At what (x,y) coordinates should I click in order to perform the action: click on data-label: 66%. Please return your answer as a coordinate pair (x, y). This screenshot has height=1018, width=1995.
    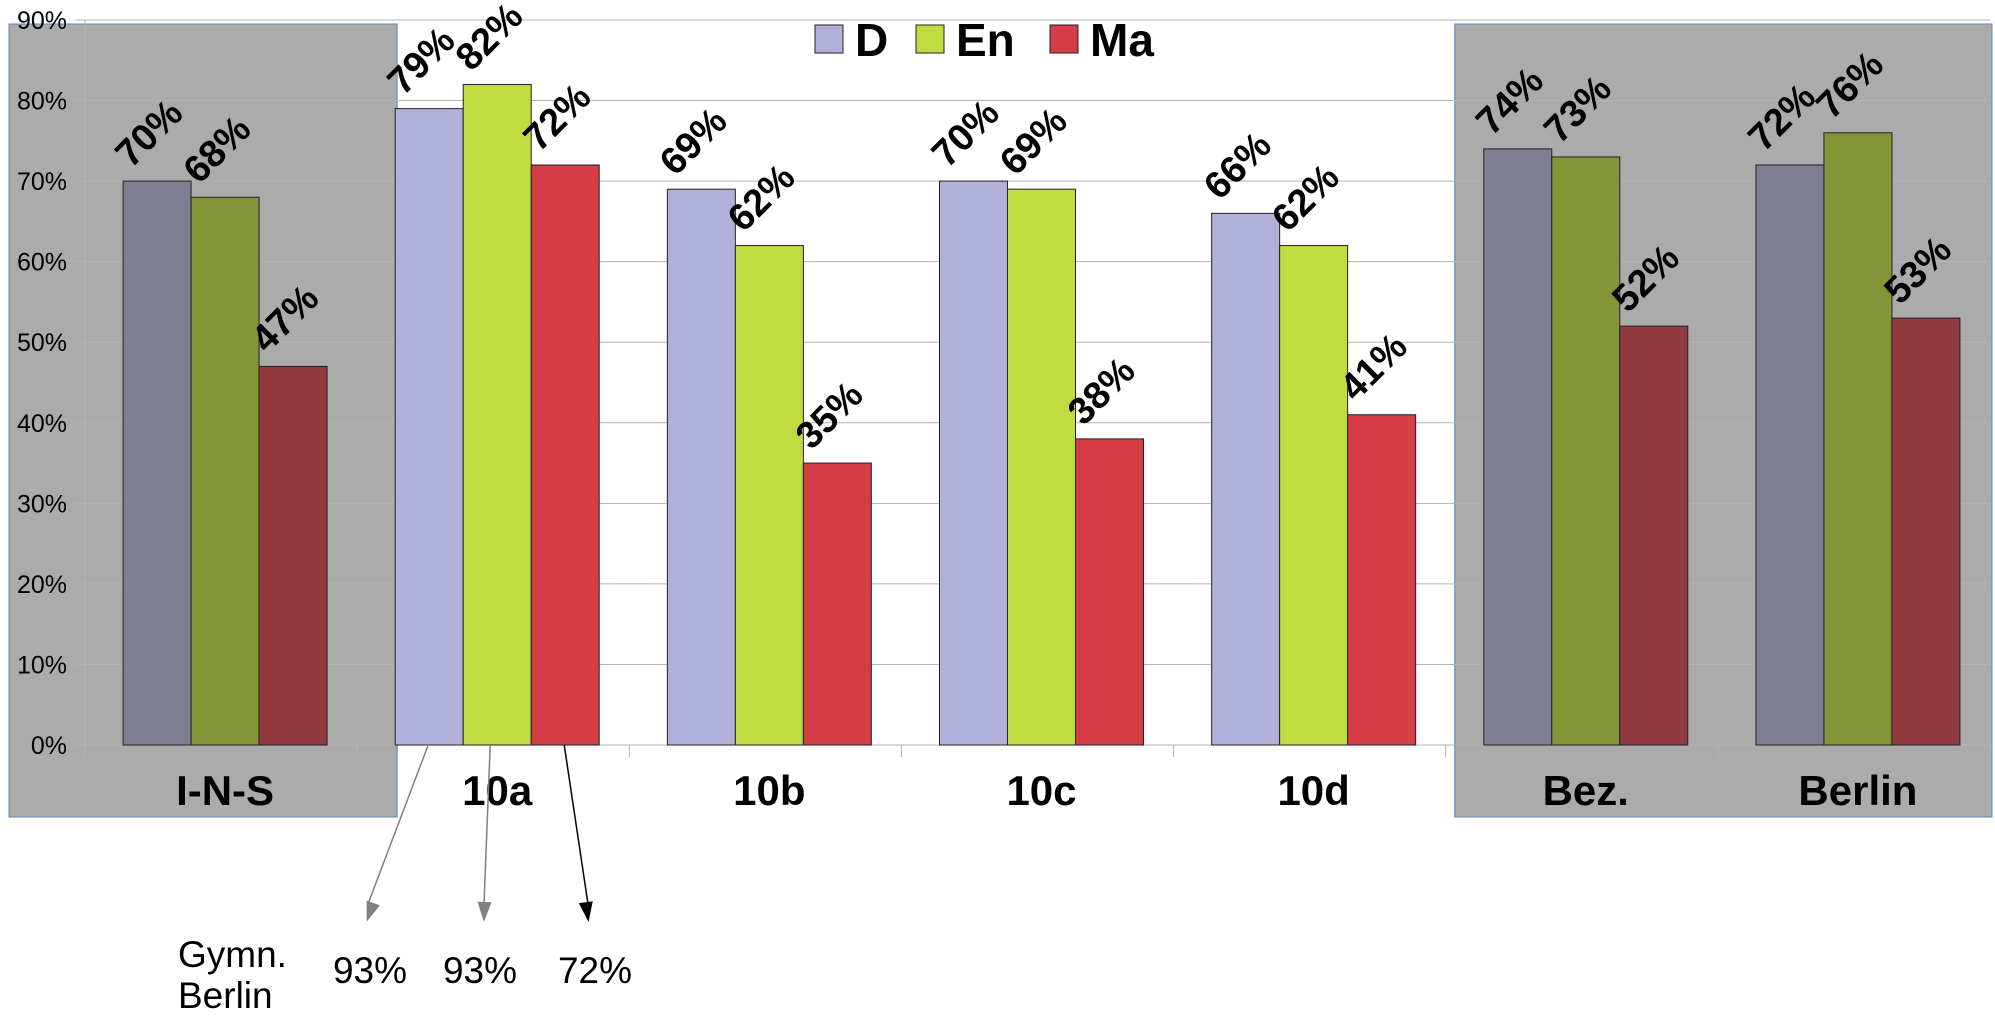
    Looking at the image, I should click on (1237, 165).